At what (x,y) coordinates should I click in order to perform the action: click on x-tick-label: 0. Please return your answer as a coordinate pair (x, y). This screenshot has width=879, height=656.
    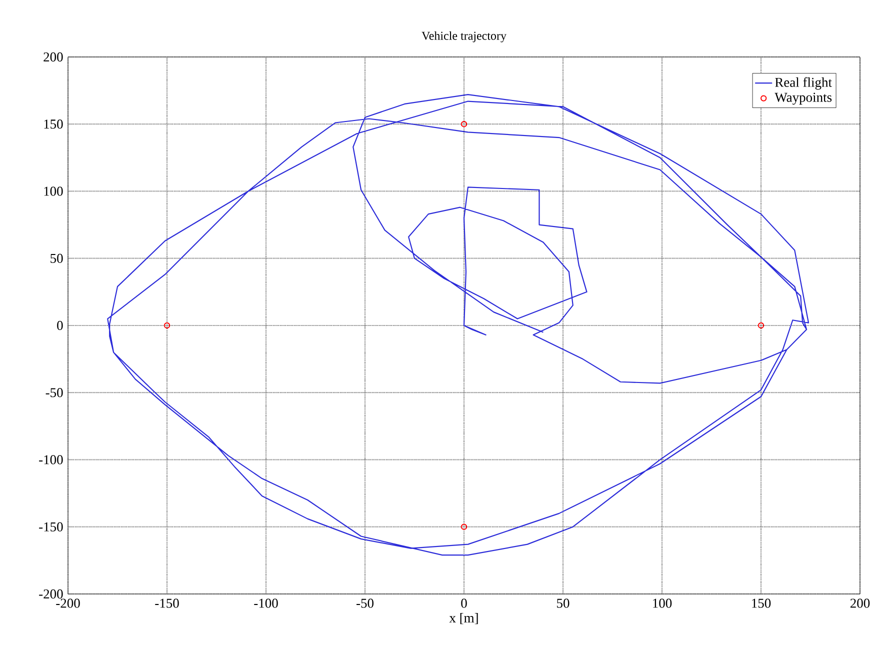
    Looking at the image, I should click on (464, 603).